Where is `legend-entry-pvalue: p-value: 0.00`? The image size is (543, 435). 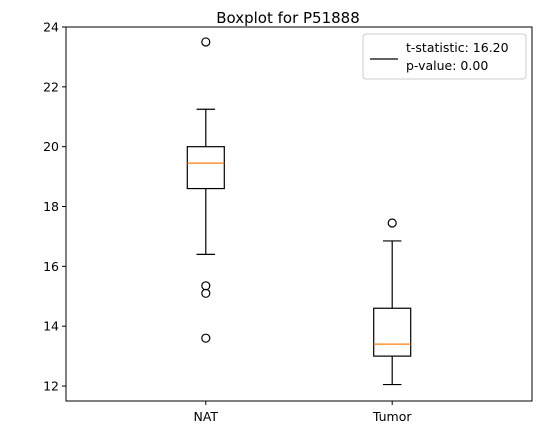 legend-entry-pvalue: p-value: 0.00 is located at coordinates (447, 65).